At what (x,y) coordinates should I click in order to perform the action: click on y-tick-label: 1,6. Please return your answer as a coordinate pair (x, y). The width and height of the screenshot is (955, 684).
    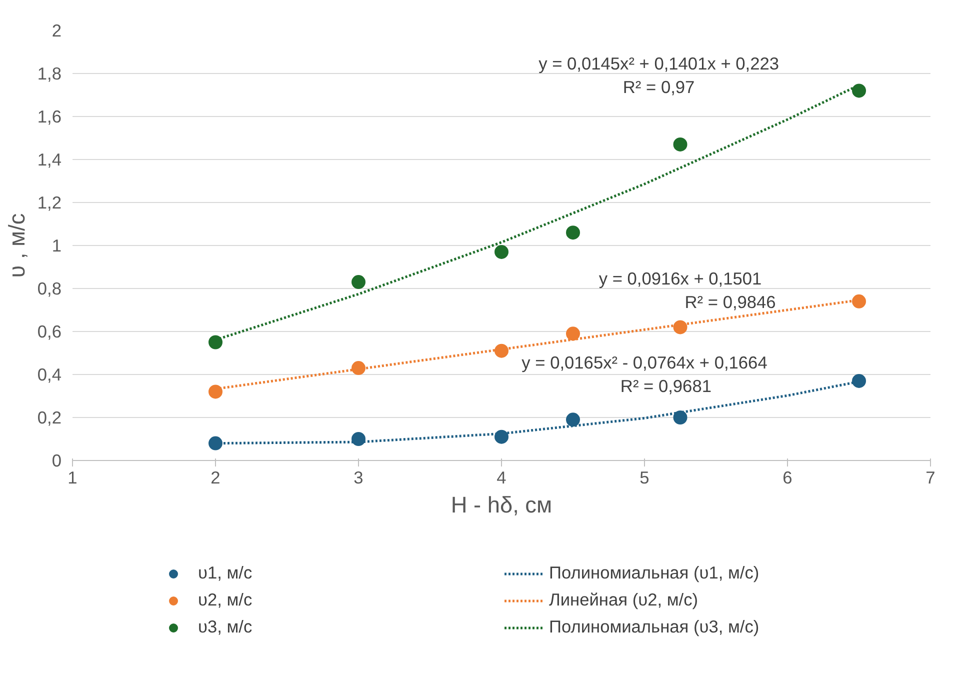
    Looking at the image, I should click on (49, 116).